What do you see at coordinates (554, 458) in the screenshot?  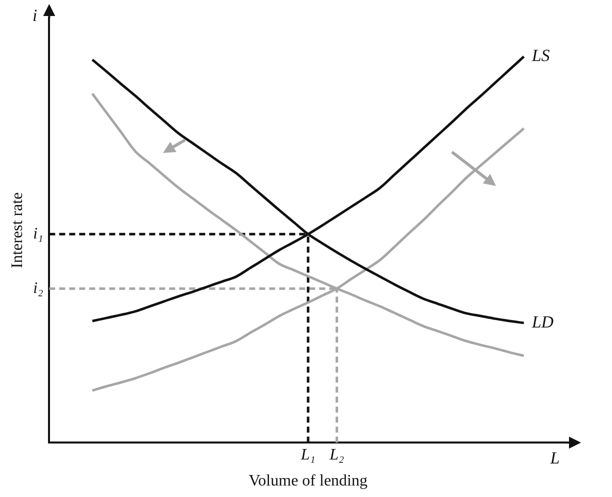 I see `text: L` at bounding box center [554, 458].